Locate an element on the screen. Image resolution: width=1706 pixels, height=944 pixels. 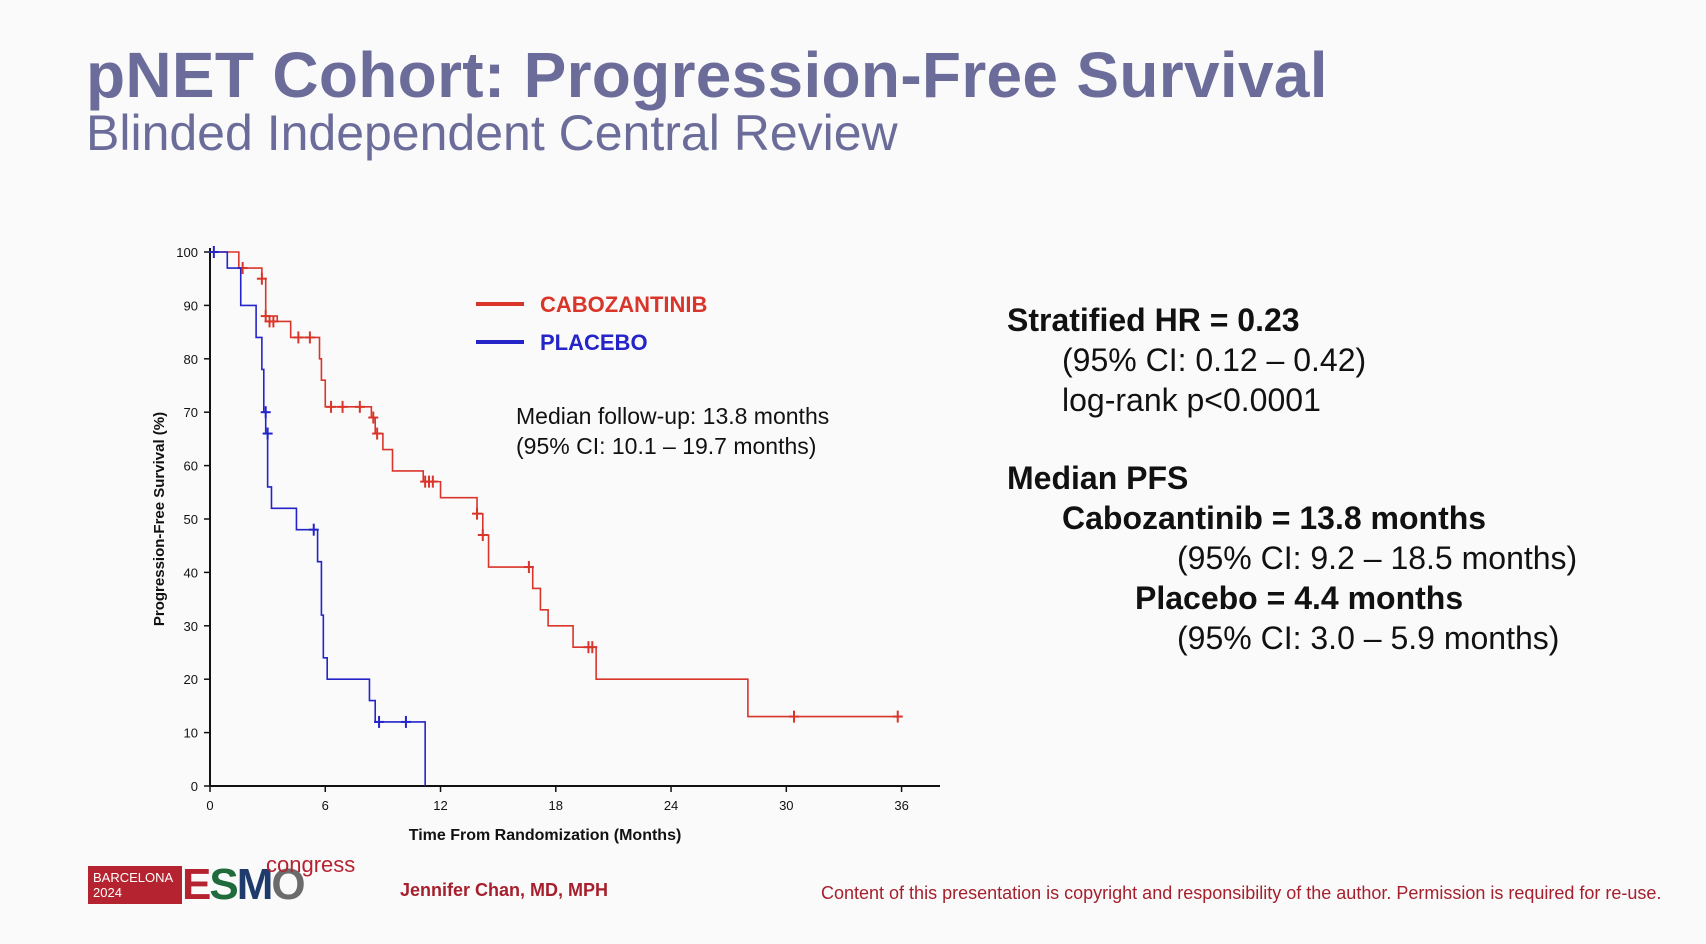
y-tick-label: 50 is located at coordinates (191, 519).